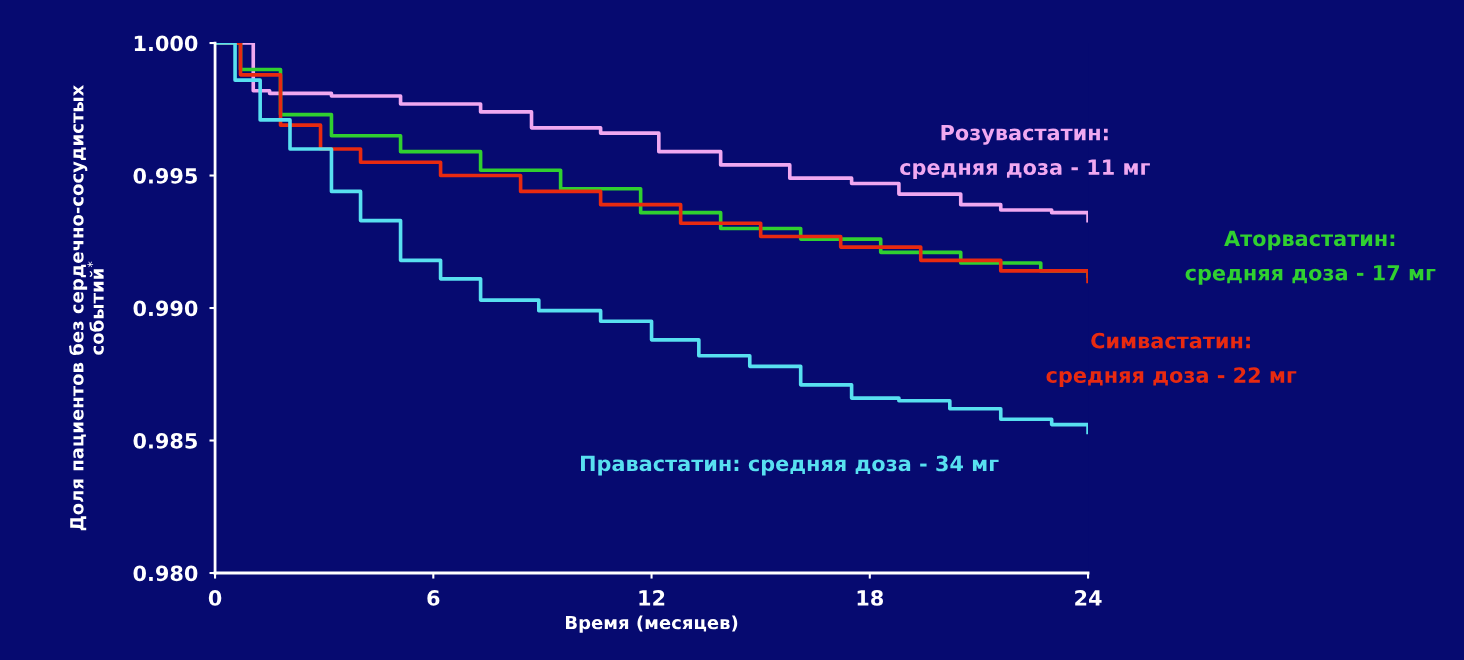  Describe the element at coordinates (215, 598) in the screenshot. I see `x-tick-label: 0` at that location.